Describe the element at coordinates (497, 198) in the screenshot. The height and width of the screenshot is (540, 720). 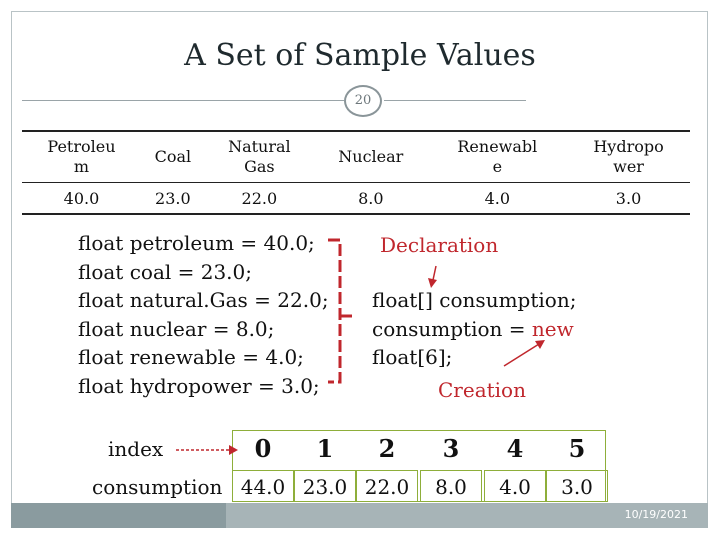
I see `value-cell: 4.0` at that location.